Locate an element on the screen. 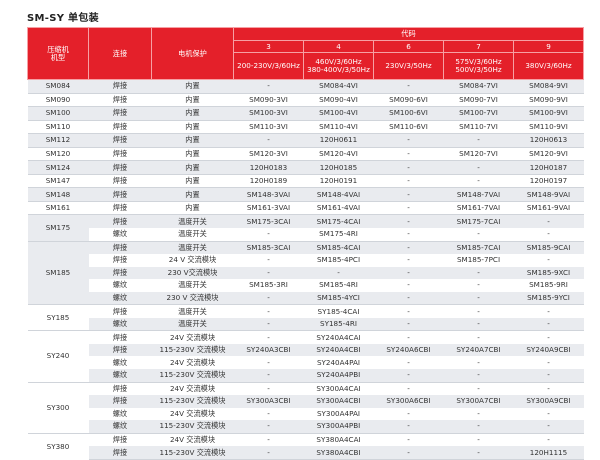 This screenshot has height=460, width=600. code-6-cell: SM110-6VI is located at coordinates (408, 126).